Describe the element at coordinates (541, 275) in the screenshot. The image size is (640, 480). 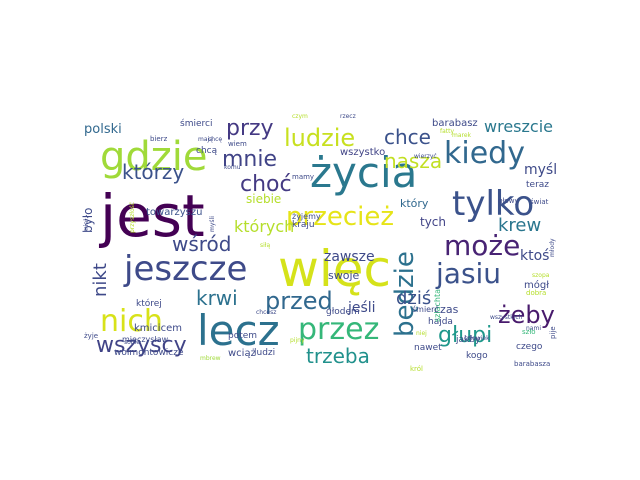
I see `word: szopa` at that location.